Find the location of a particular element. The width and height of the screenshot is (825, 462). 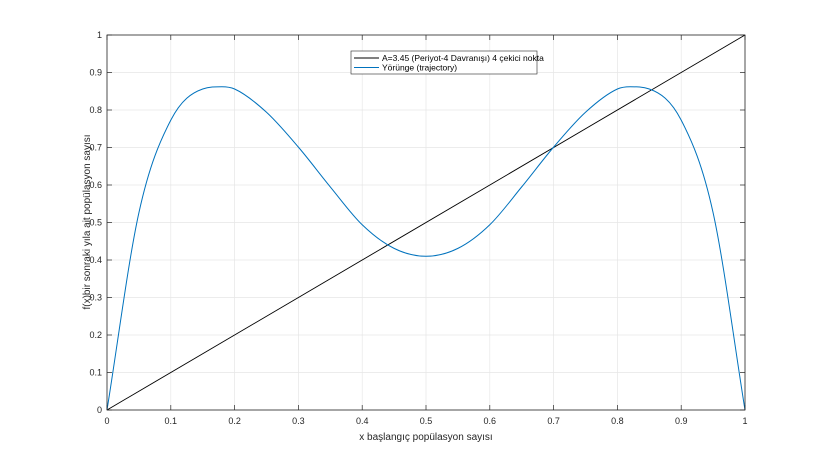

x-tick-label: 1 is located at coordinates (744, 421).